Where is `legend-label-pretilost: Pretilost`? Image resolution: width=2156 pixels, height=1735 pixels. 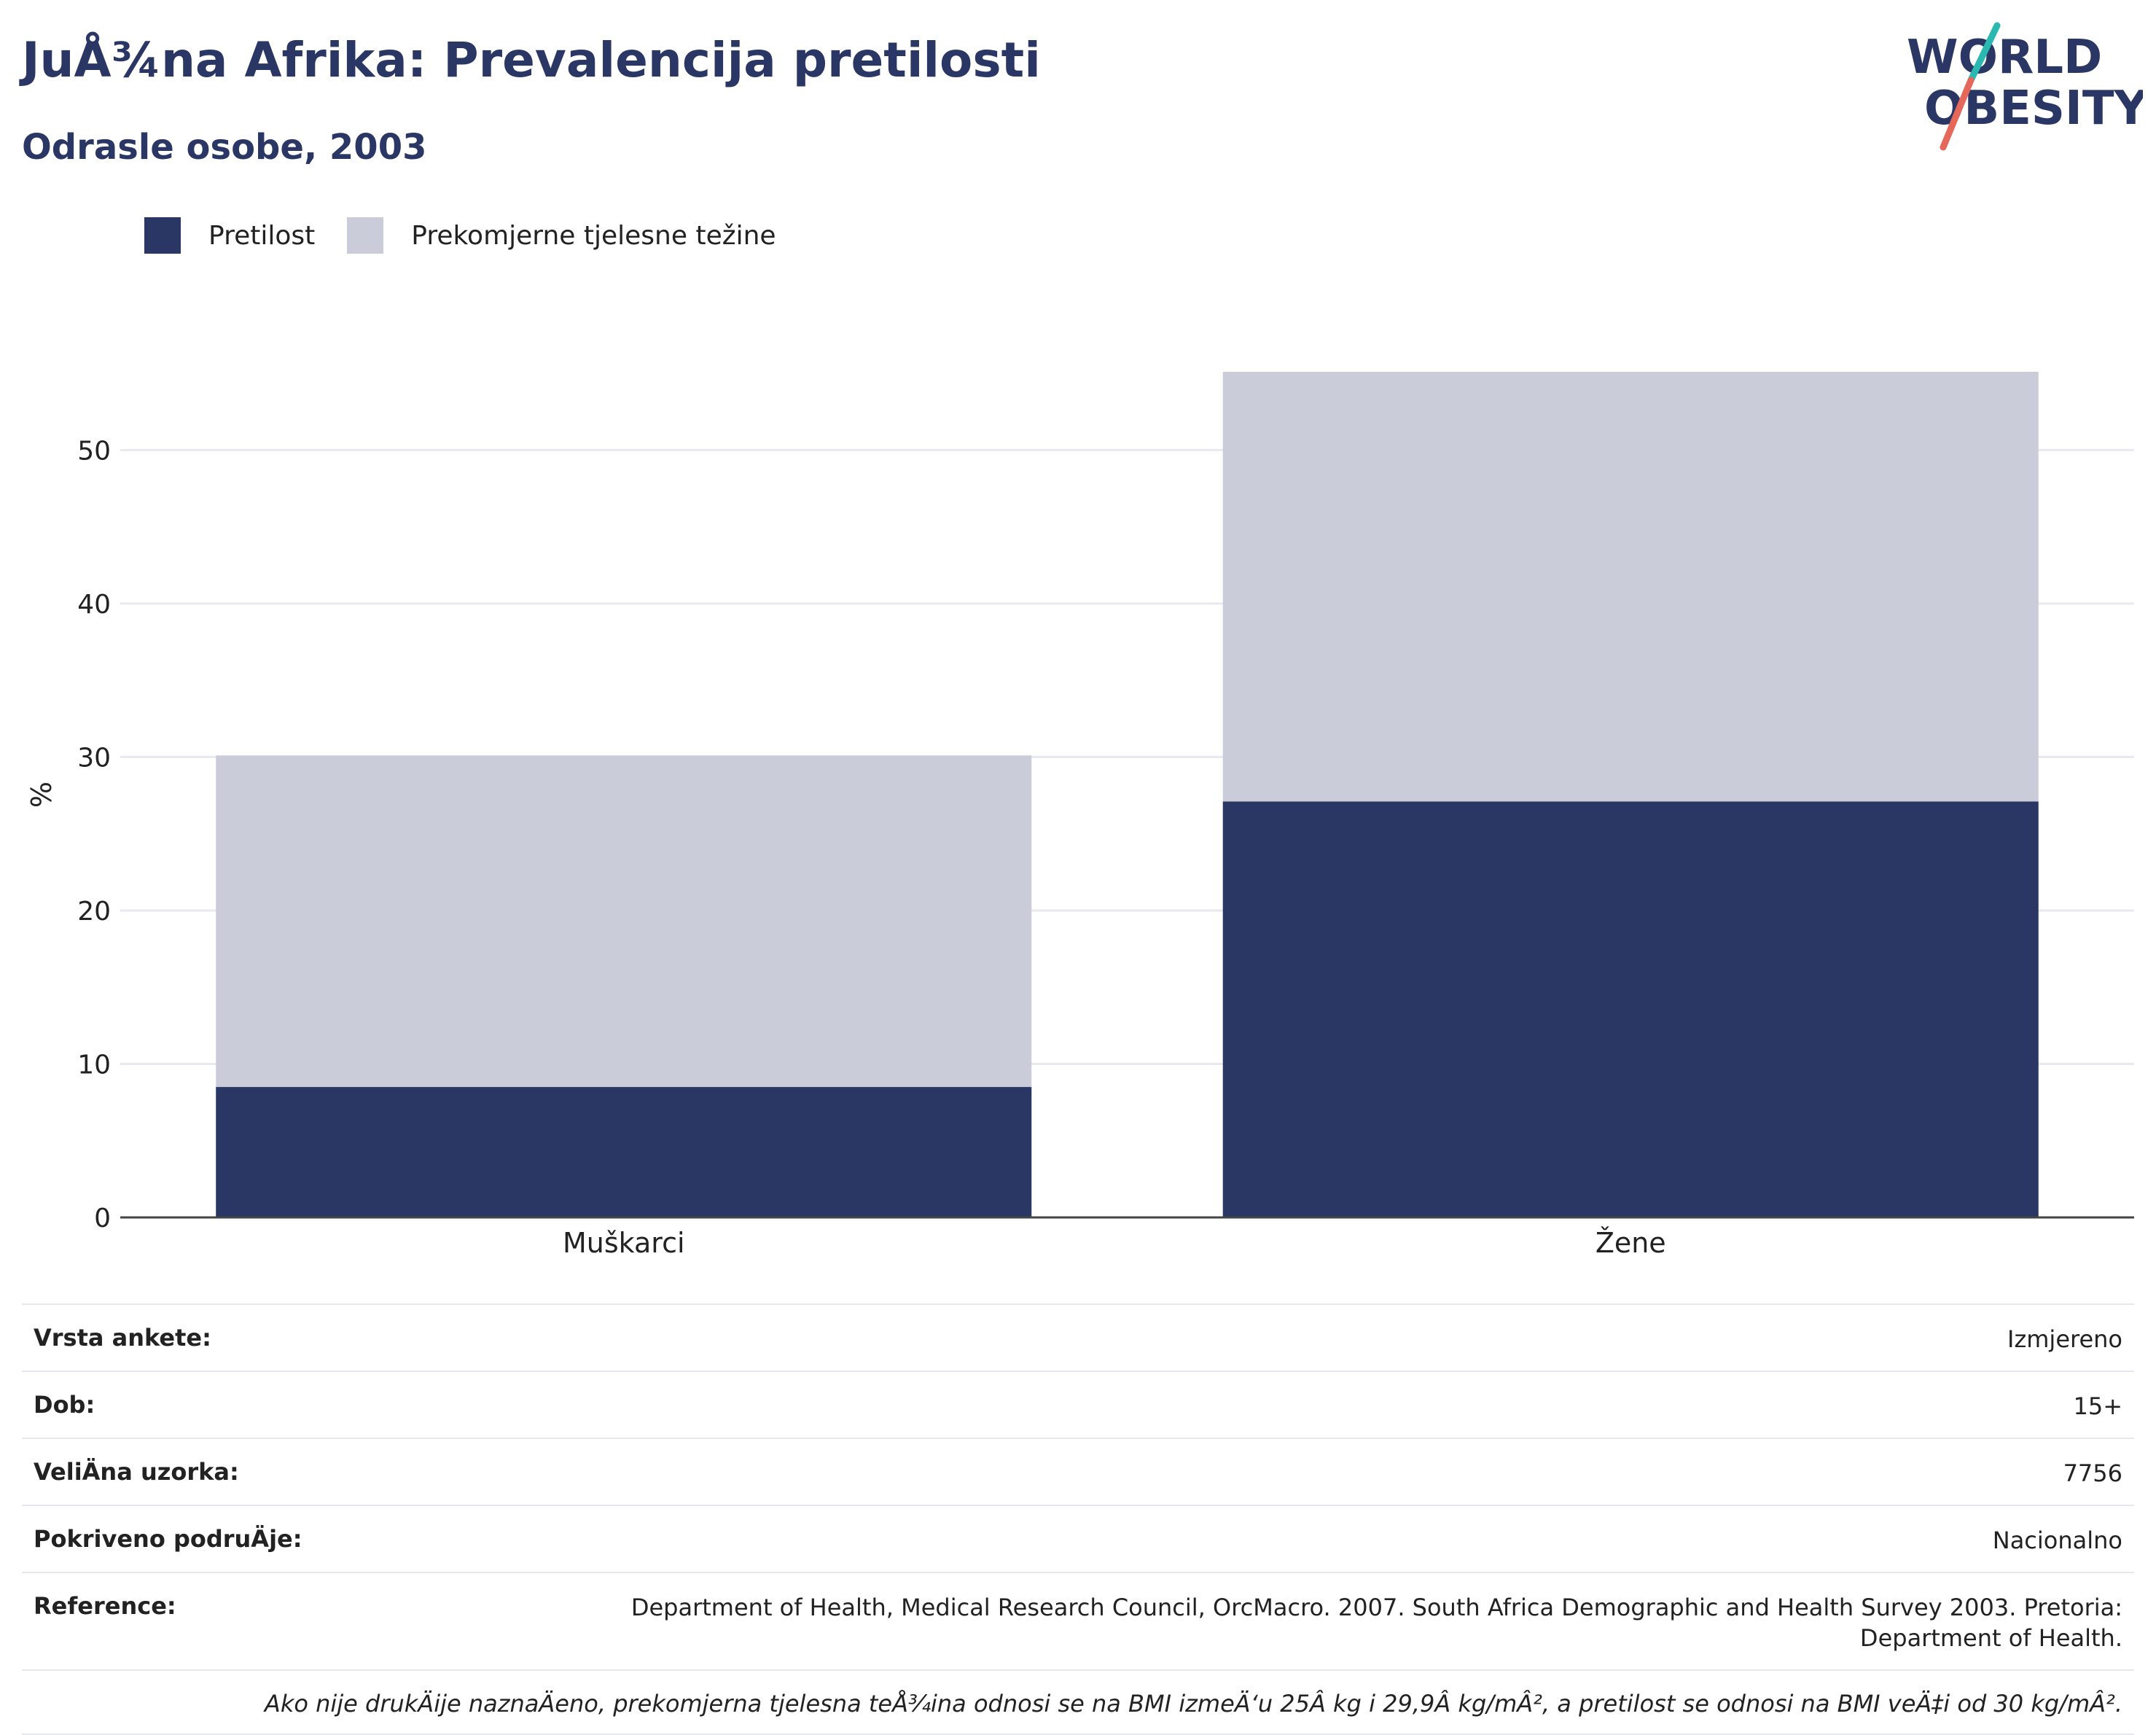
legend-label-pretilost: Pretilost is located at coordinates (262, 235).